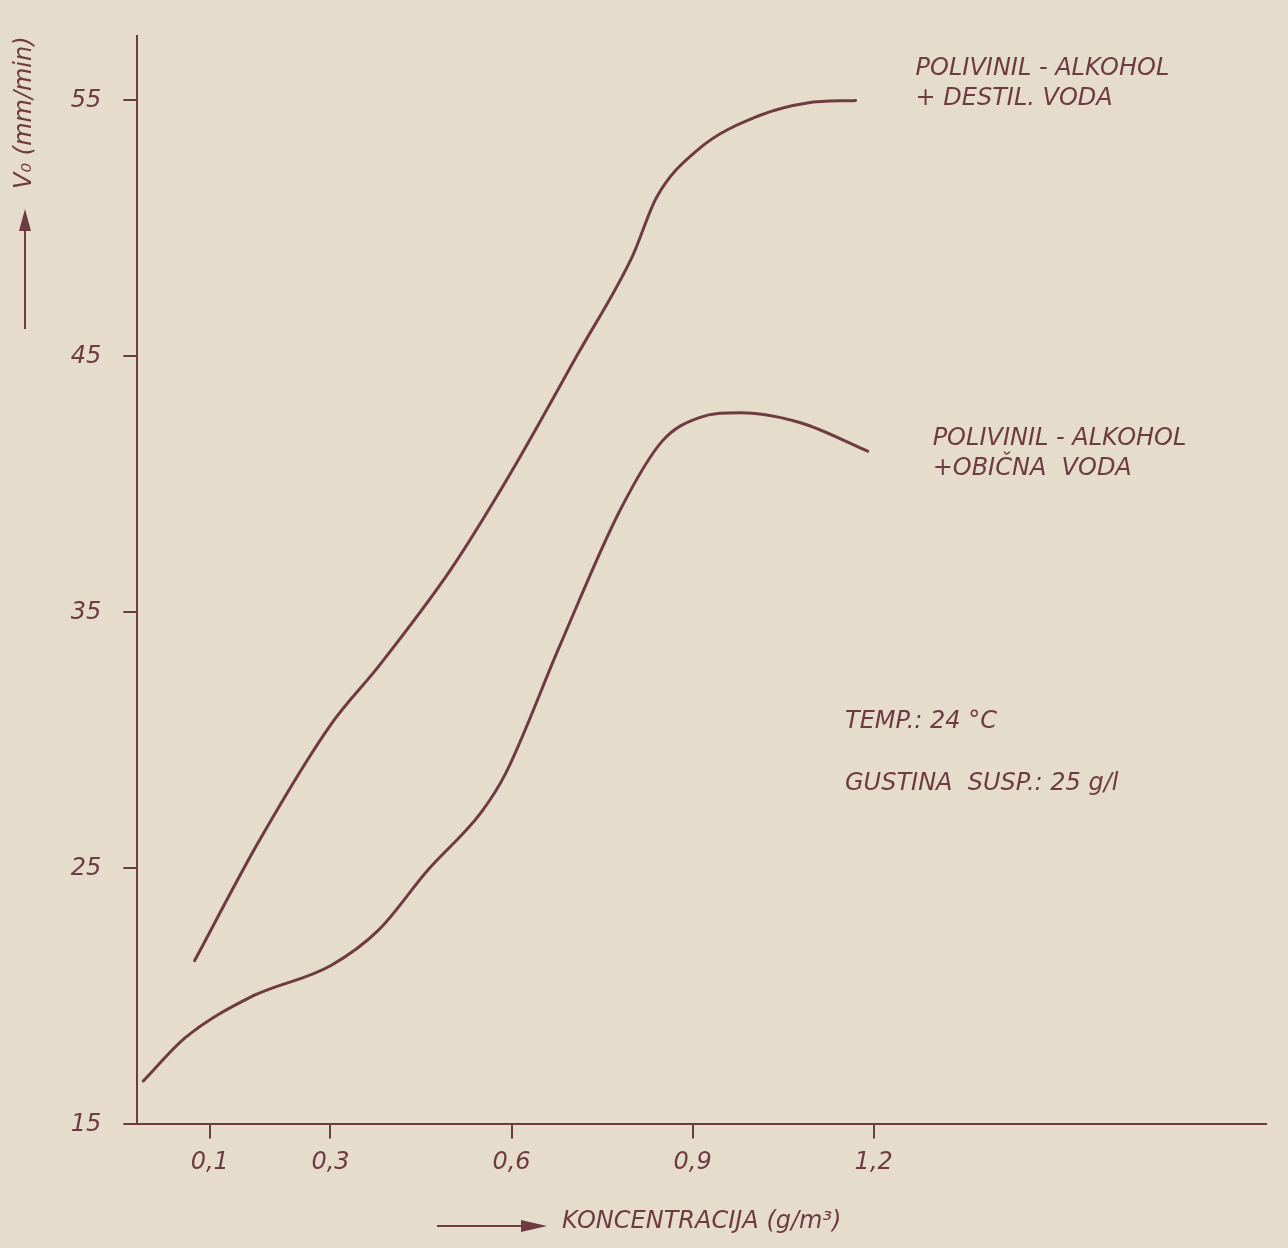 The image size is (1288, 1248). I want to click on annotation: GUSTINA SUSP.: 25 g/l, so click(982, 782).